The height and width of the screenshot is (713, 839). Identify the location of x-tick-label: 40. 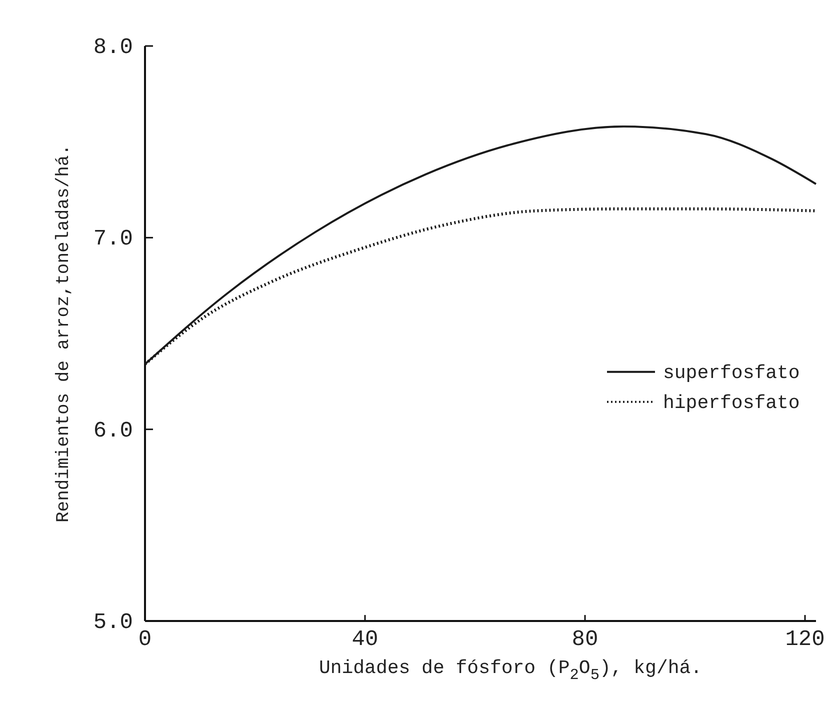
(365, 639).